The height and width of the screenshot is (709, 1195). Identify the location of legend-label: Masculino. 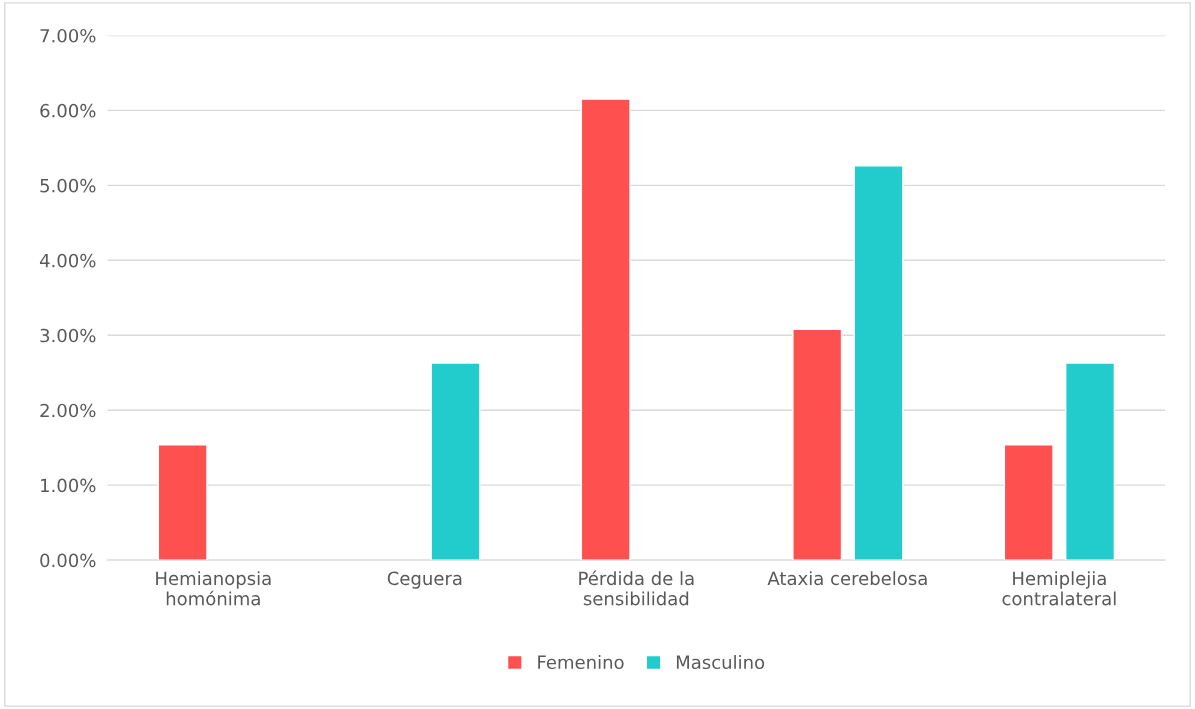
(720, 662).